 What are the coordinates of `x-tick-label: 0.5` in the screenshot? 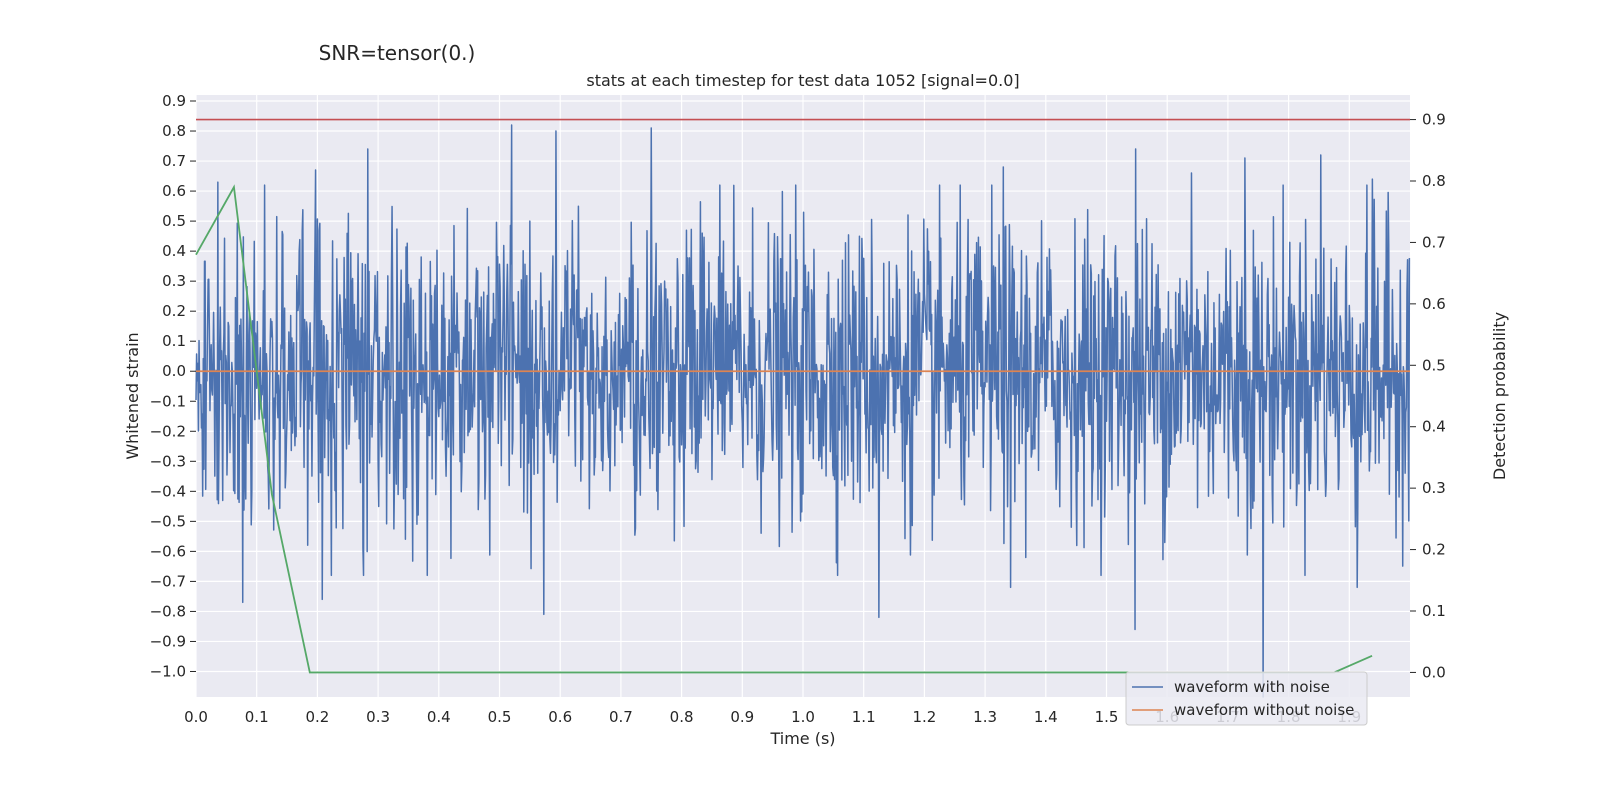 It's located at (500, 717).